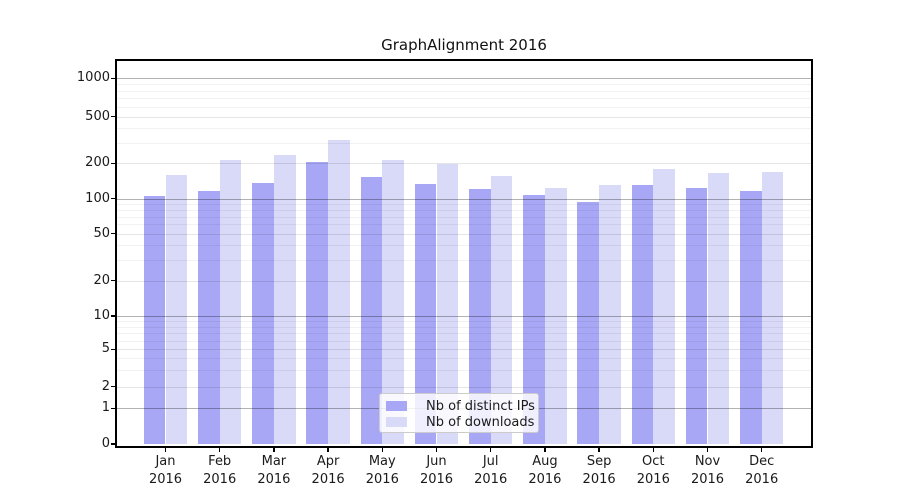 Image resolution: width=900 pixels, height=500 pixels. I want to click on x-tick-label-jul: Jul 2016, so click(491, 470).